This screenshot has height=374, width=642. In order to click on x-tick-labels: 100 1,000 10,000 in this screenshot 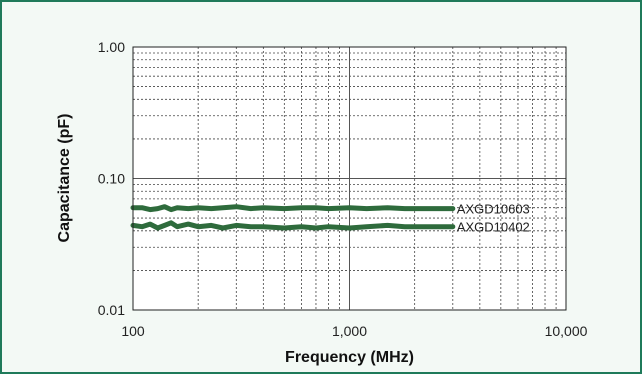, I will do `click(354, 331)`.